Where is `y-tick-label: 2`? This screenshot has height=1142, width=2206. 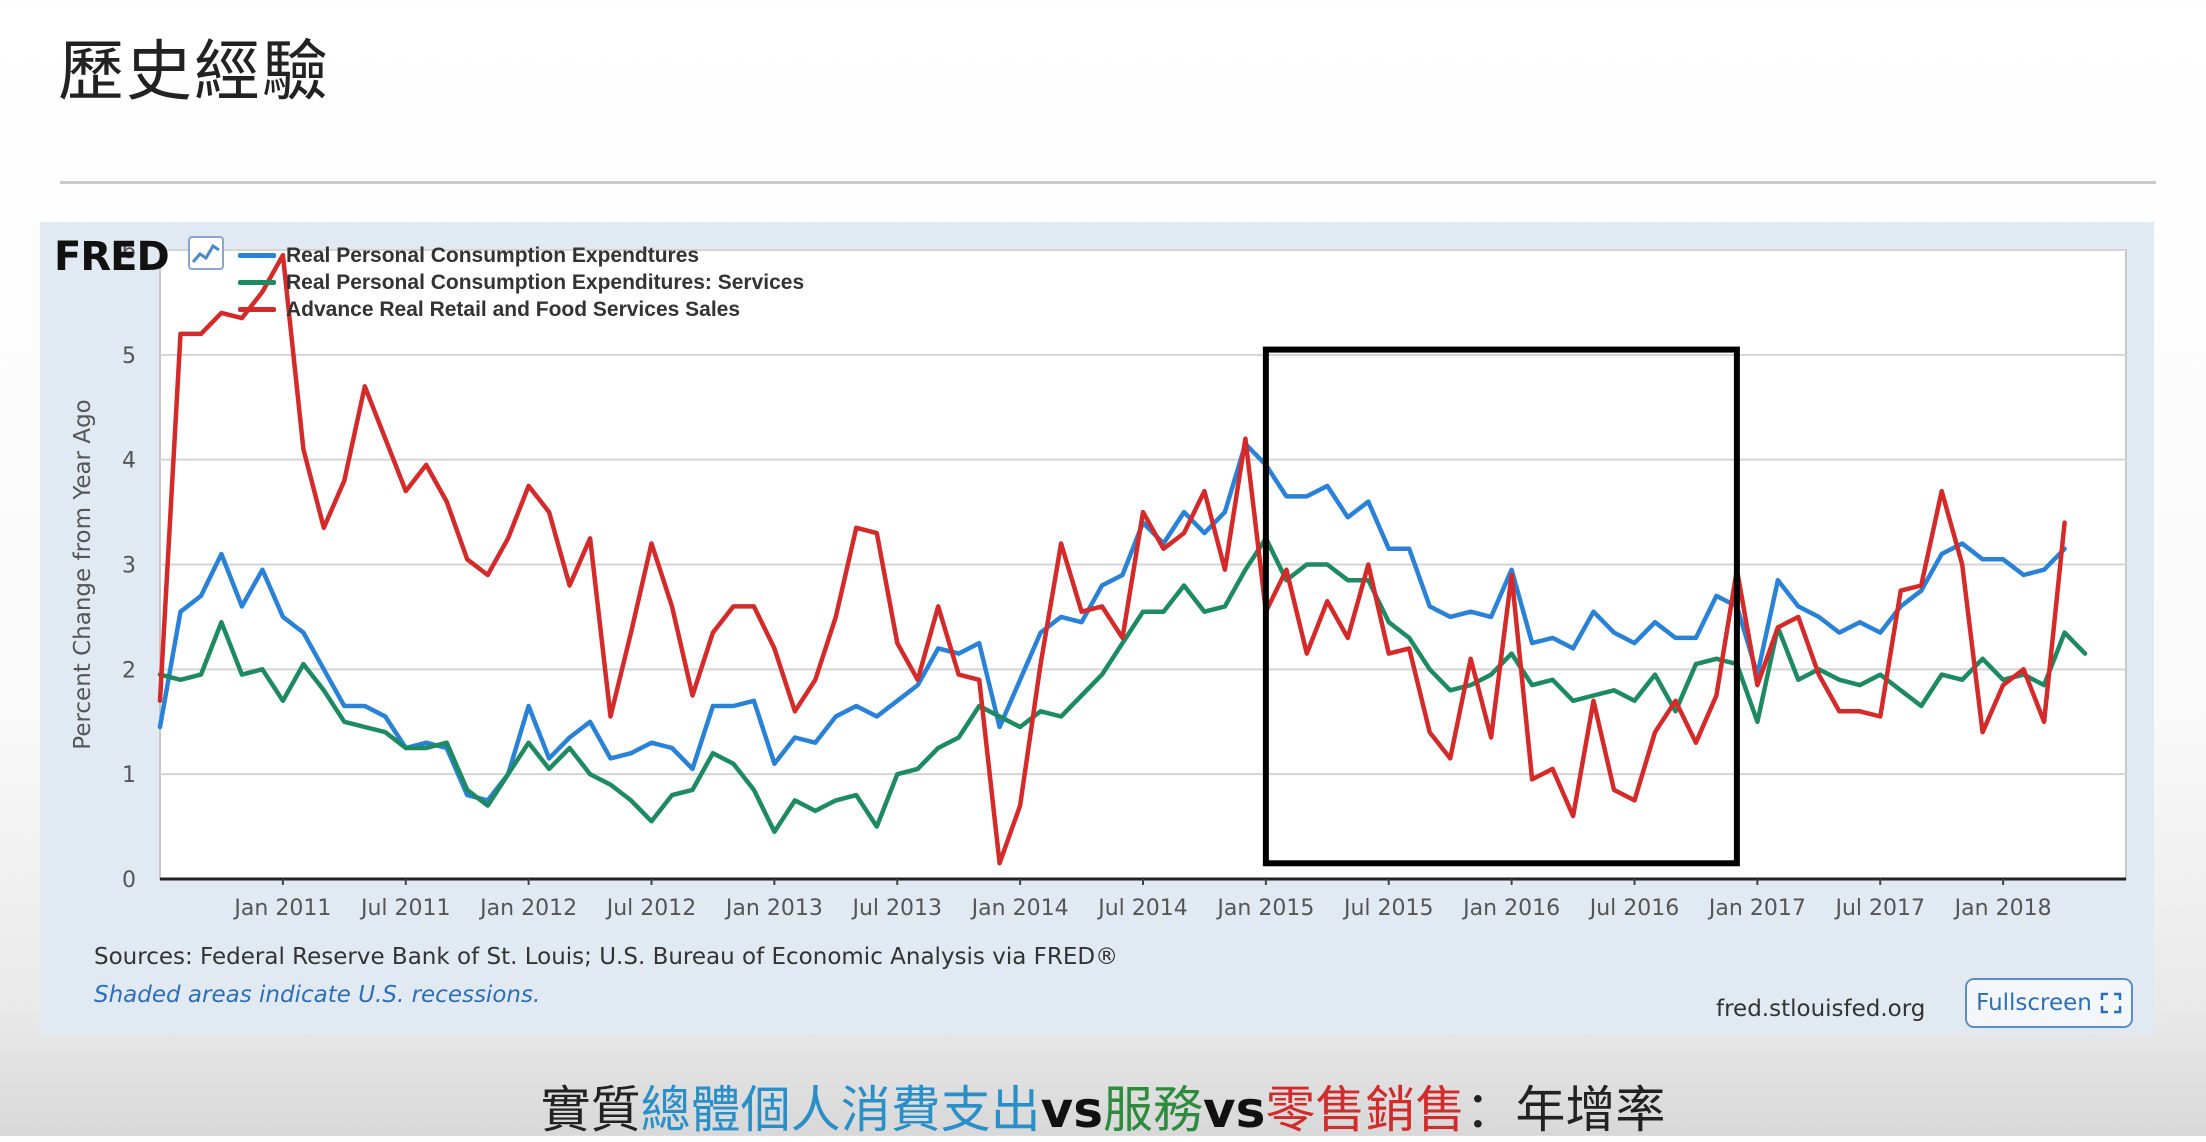 y-tick-label: 2 is located at coordinates (129, 670).